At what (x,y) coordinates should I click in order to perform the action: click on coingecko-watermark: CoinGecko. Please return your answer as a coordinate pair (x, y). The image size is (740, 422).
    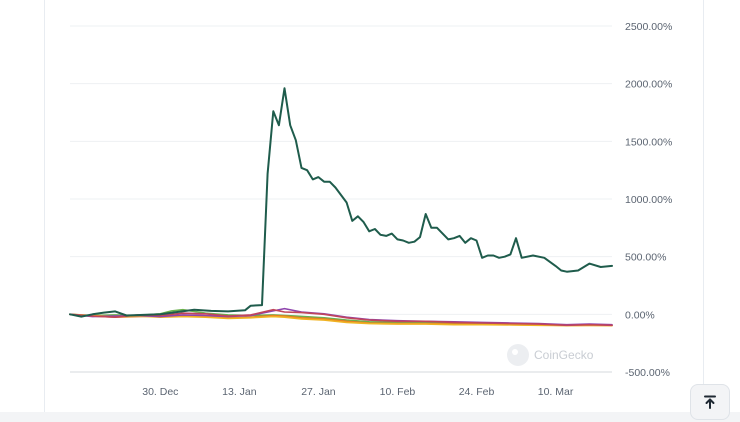
    Looking at the image, I should click on (550, 355).